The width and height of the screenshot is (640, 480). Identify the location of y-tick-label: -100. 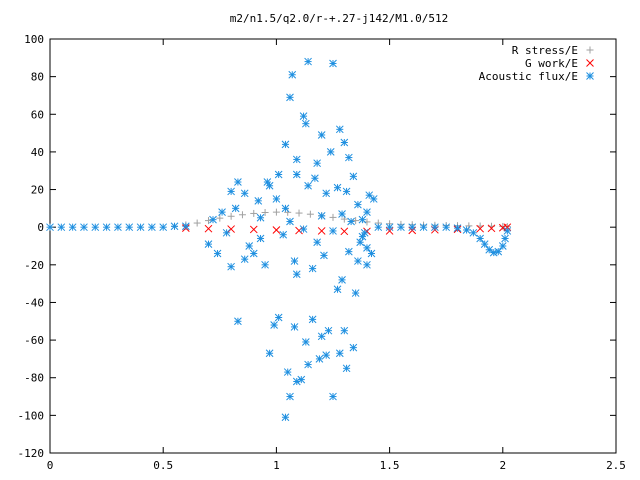
(31, 415).